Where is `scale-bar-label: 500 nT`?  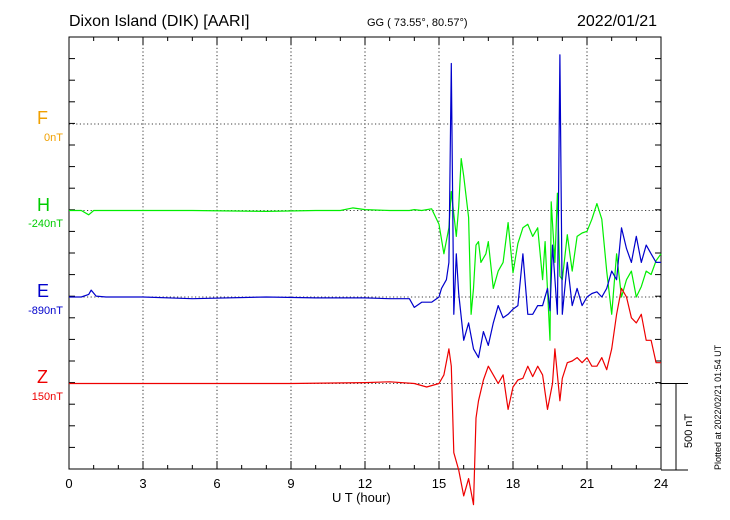
scale-bar-label: 500 nT is located at coordinates (689, 430).